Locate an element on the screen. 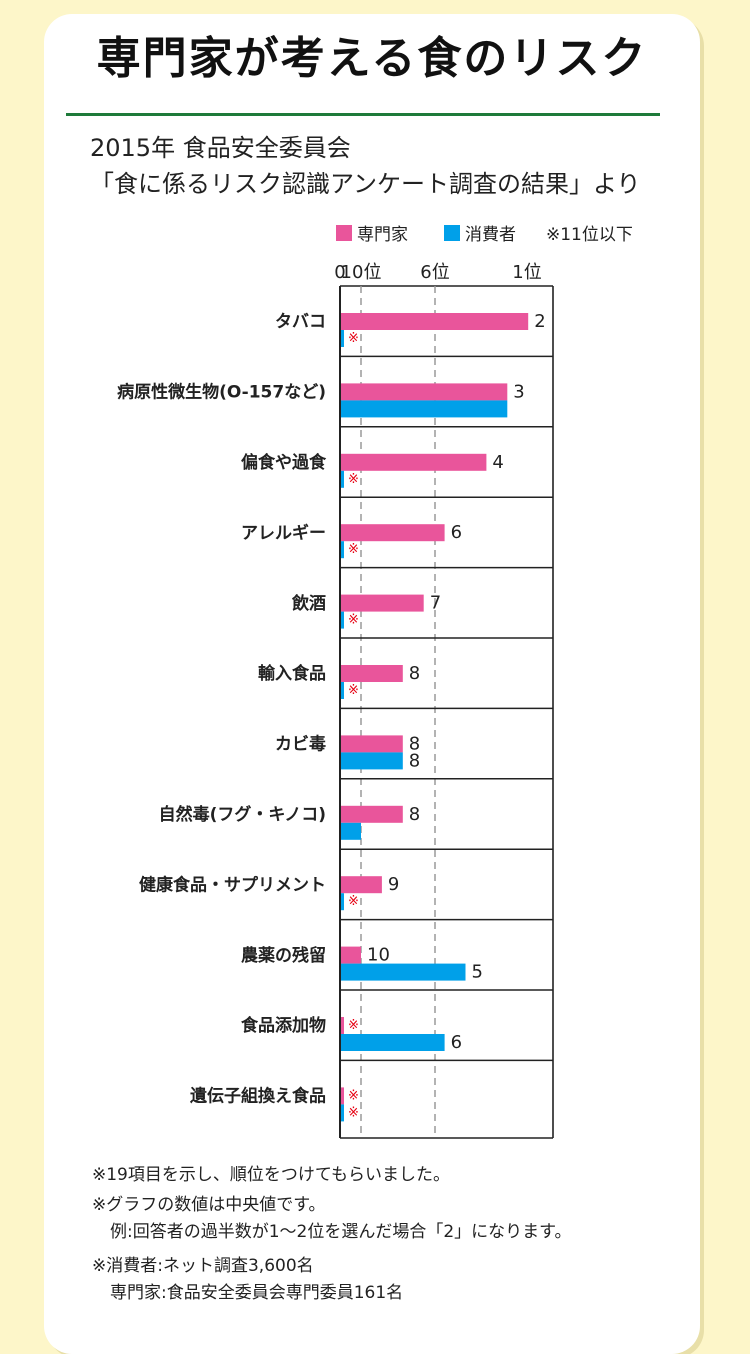  subtitle-survey: 「食に係るリスク認識アンケート調査の結果」より is located at coordinates (365, 184).